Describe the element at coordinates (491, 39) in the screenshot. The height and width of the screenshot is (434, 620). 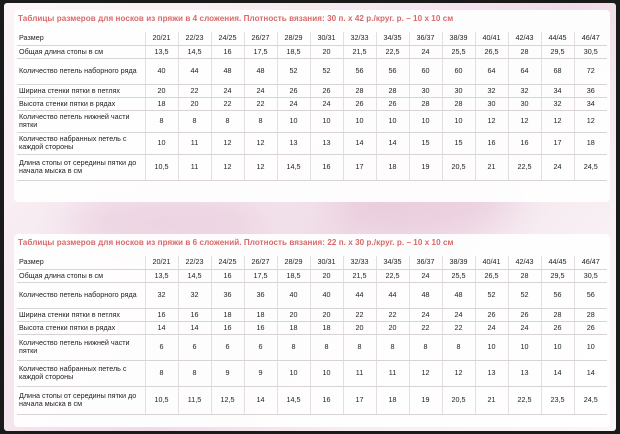
I see `size-header-cell: 40/41` at that location.